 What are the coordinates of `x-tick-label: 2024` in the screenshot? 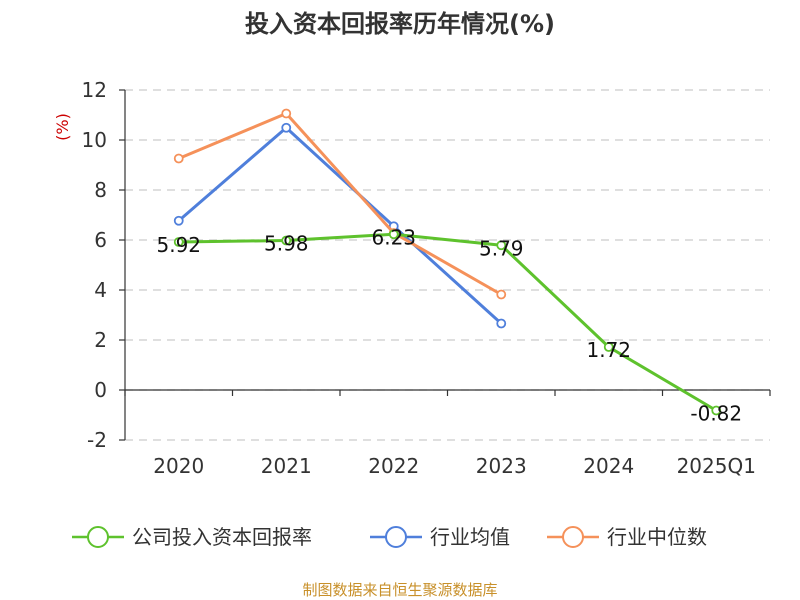 It's located at (608, 466).